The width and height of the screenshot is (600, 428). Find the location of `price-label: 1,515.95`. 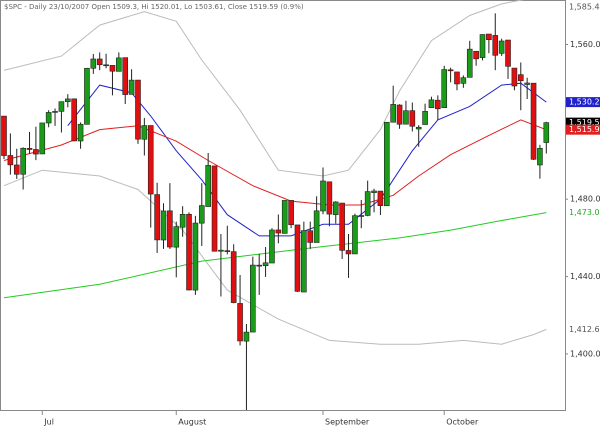

price-label: 1,515.95 is located at coordinates (584, 129).